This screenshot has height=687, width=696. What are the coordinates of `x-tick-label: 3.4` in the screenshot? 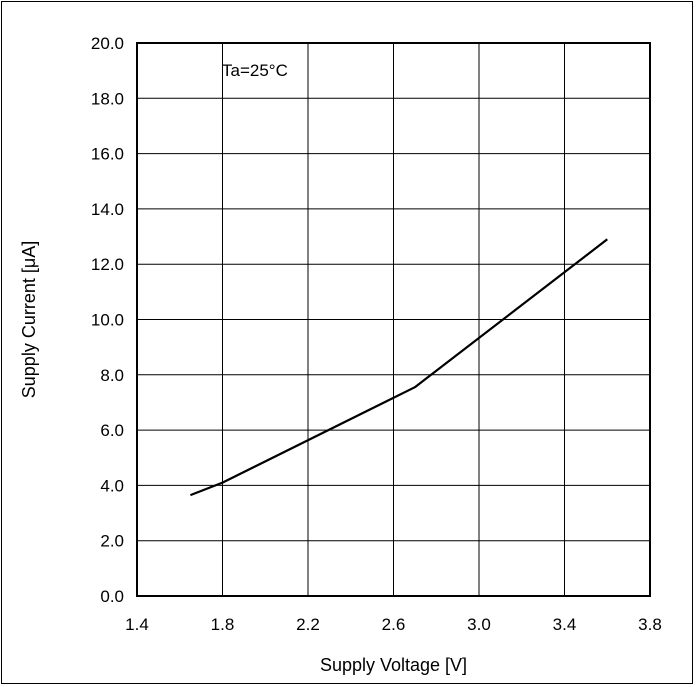 It's located at (565, 624).